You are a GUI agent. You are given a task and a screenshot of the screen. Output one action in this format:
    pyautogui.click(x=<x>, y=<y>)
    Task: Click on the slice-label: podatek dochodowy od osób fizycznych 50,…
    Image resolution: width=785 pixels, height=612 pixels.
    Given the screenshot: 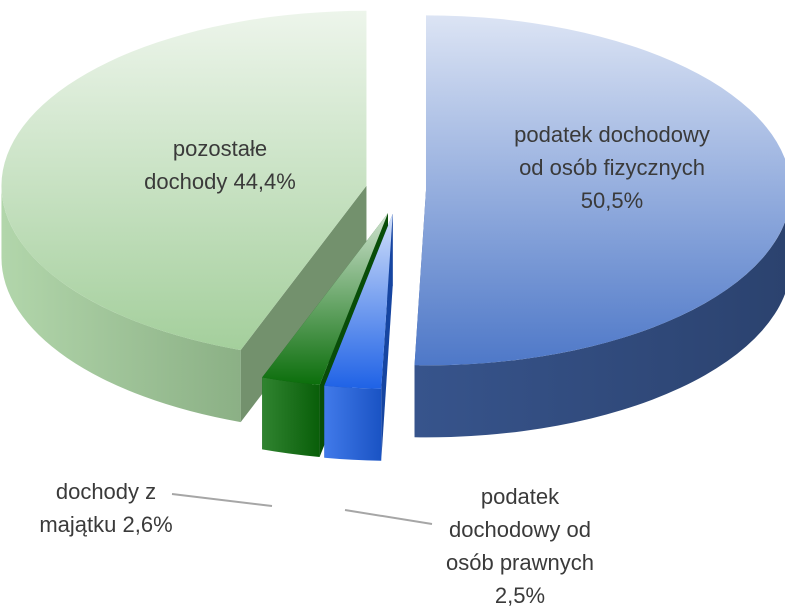 What is the action you would take?
    pyautogui.click(x=612, y=167)
    